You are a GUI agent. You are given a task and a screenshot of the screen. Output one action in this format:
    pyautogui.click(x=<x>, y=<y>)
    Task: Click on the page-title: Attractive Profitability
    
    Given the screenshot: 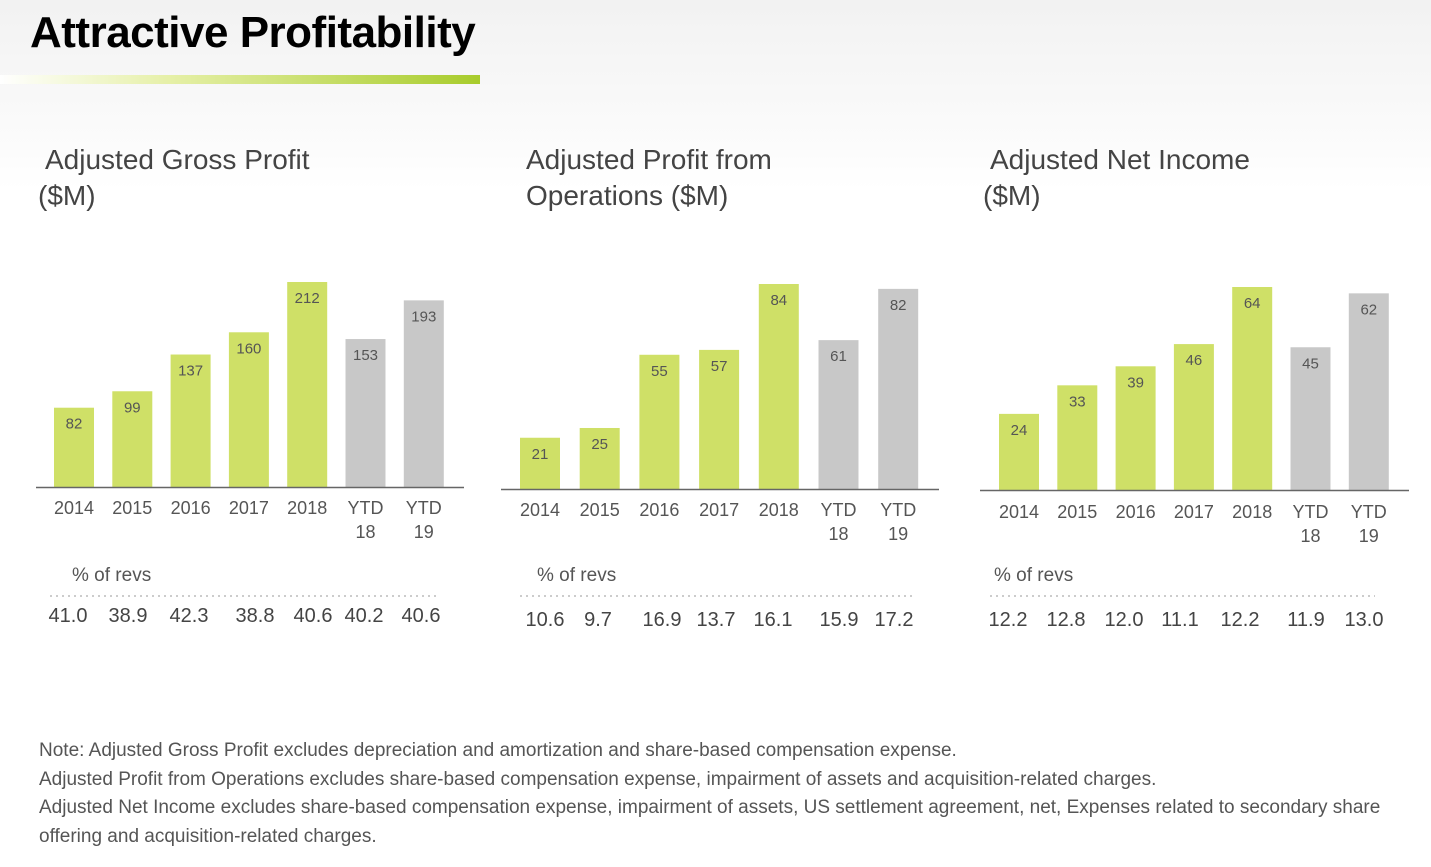 What is the action you would take?
    pyautogui.click(x=253, y=32)
    